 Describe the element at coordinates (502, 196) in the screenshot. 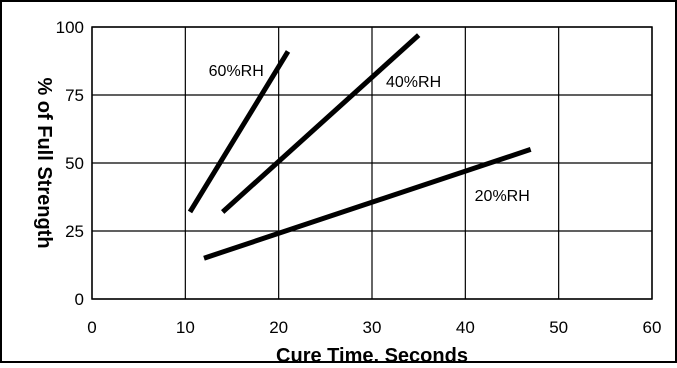

I see `series-label-3: 20%RH` at that location.